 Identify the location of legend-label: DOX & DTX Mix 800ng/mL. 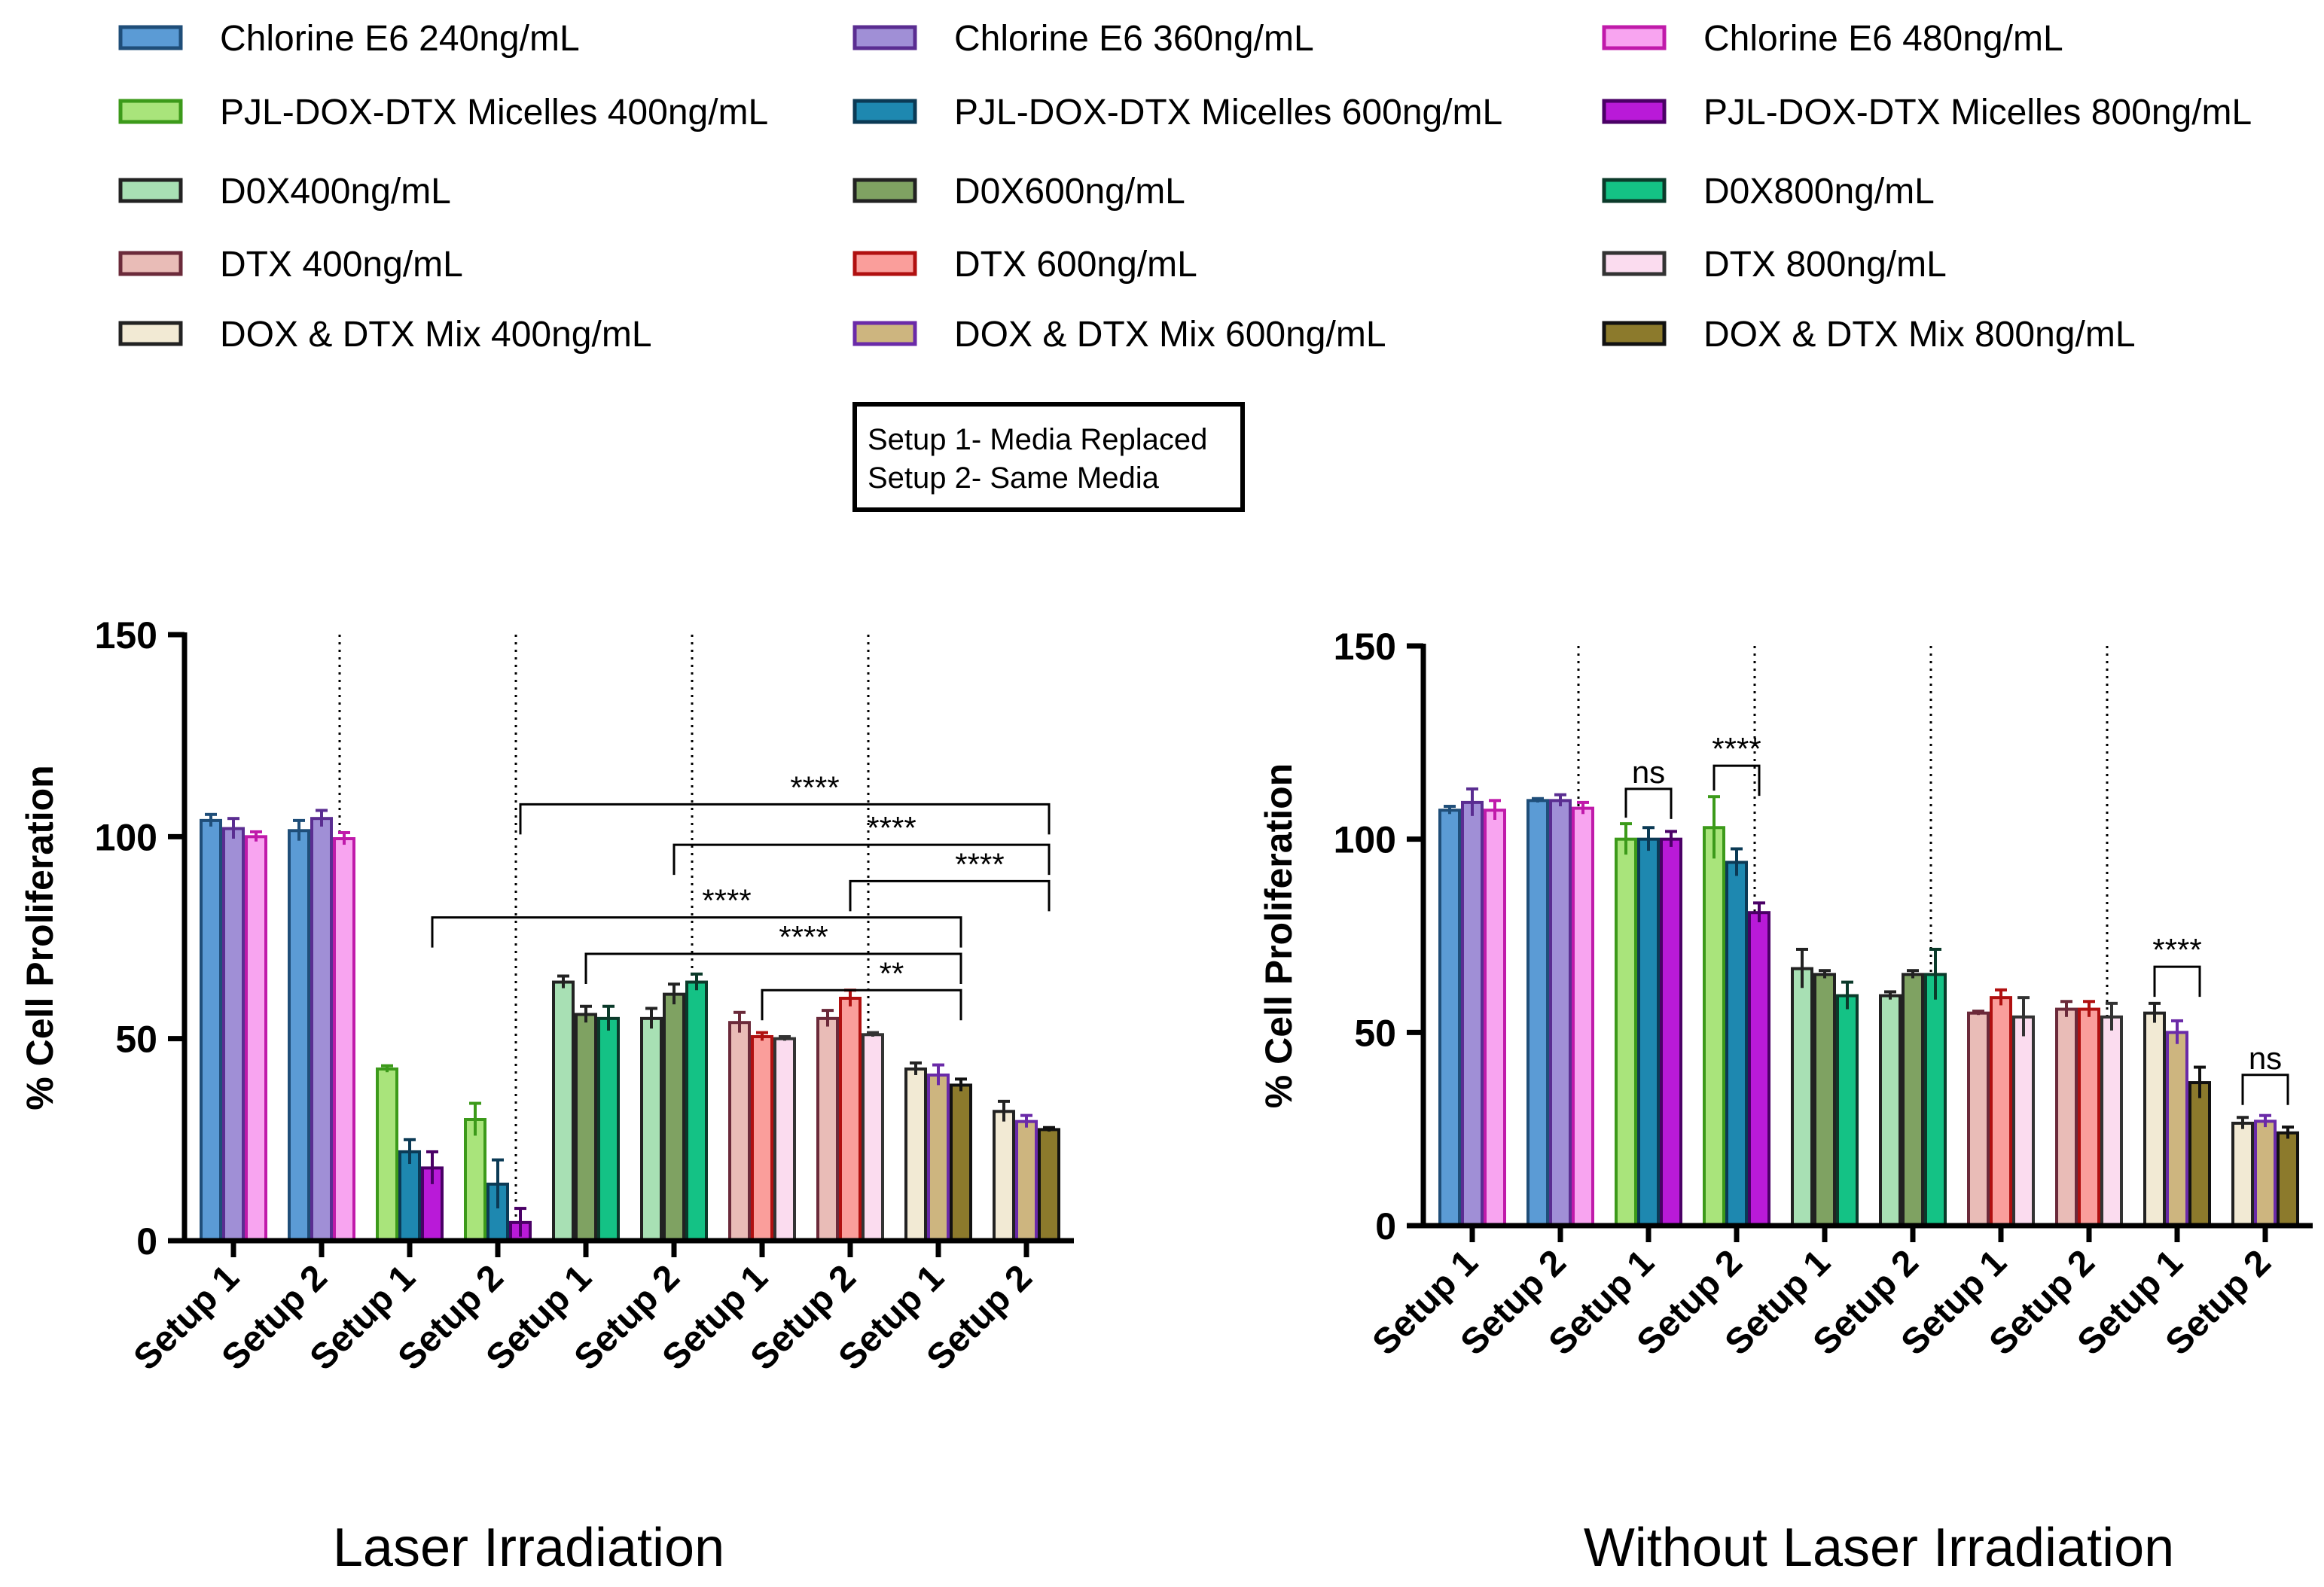
(1919, 335).